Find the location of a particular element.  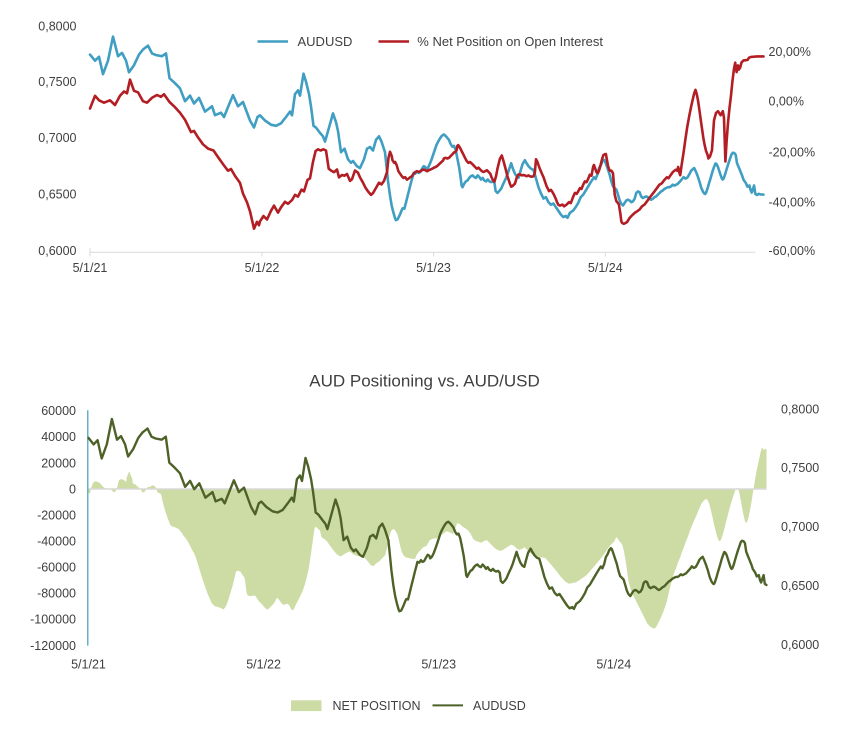

svg-text: -20000 is located at coordinates (56, 515).